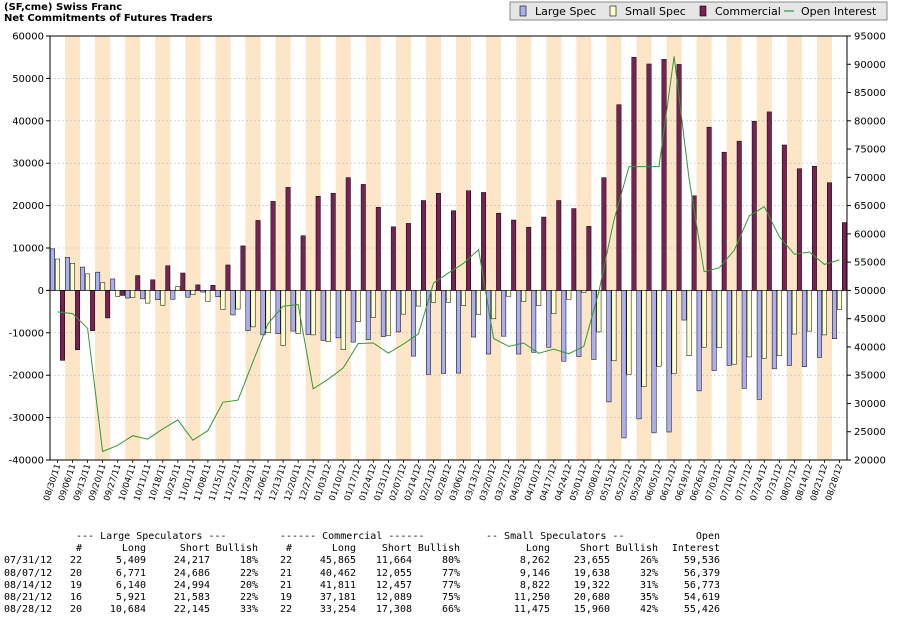 The width and height of the screenshot is (900, 621). What do you see at coordinates (352, 536) in the screenshot?
I see `commercial-header: ------ Commercial ------` at bounding box center [352, 536].